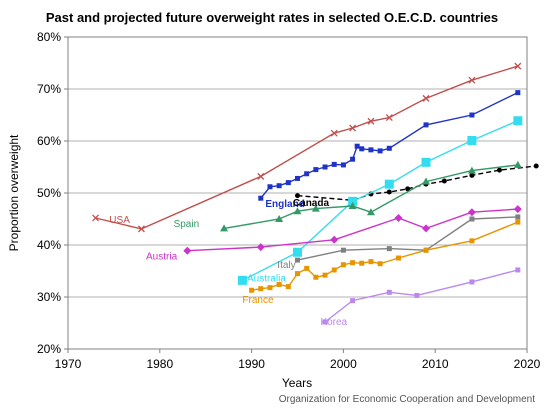  I want to click on france-series, so click(385, 256).